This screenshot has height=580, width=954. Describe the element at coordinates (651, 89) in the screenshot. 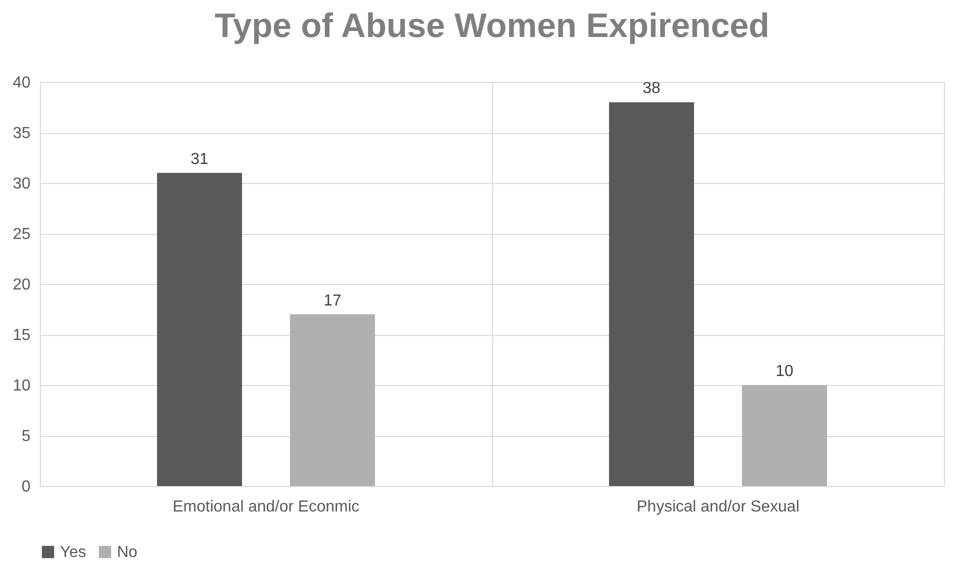

I see `data-label: 38` at that location.